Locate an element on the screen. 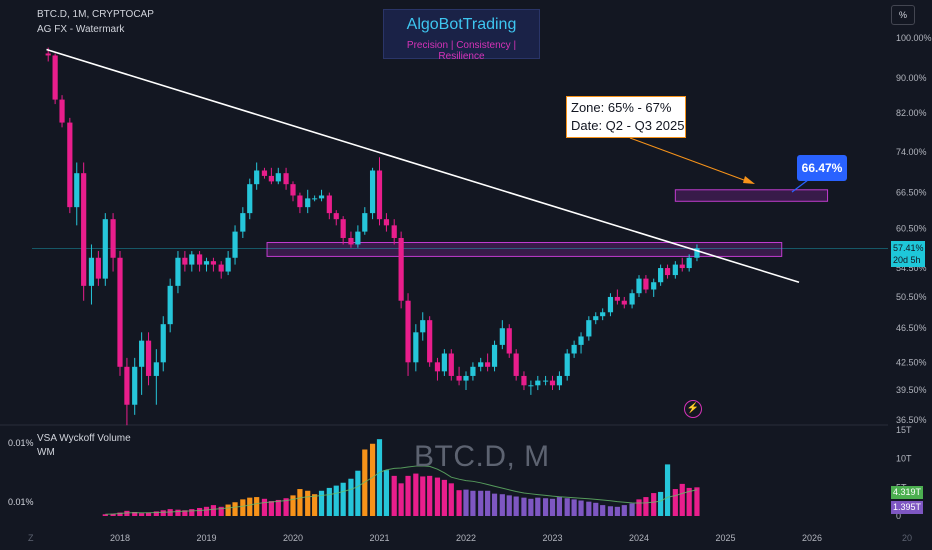 The height and width of the screenshot is (550, 932). zone-range-text: Zone: 65% - 67% is located at coordinates (621, 107).